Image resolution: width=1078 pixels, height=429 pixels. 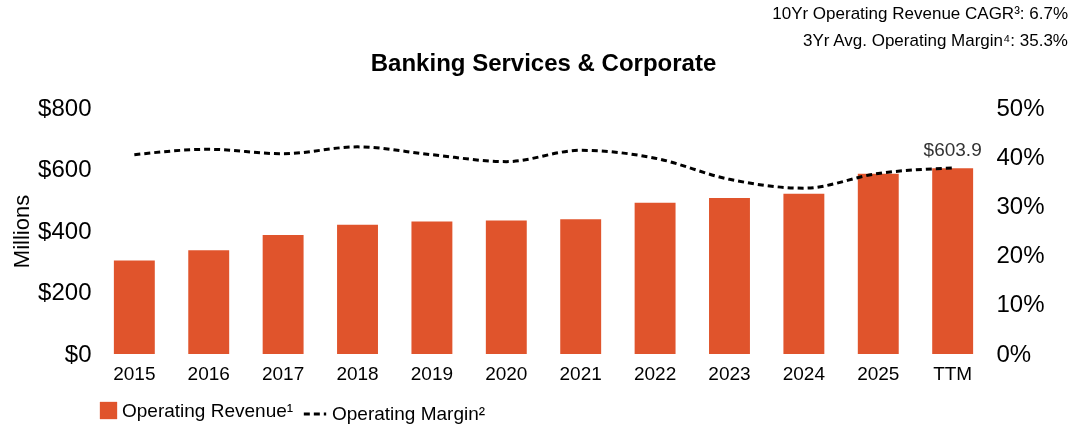 What do you see at coordinates (580, 373) in the screenshot?
I see `x-tick-label: 2021` at bounding box center [580, 373].